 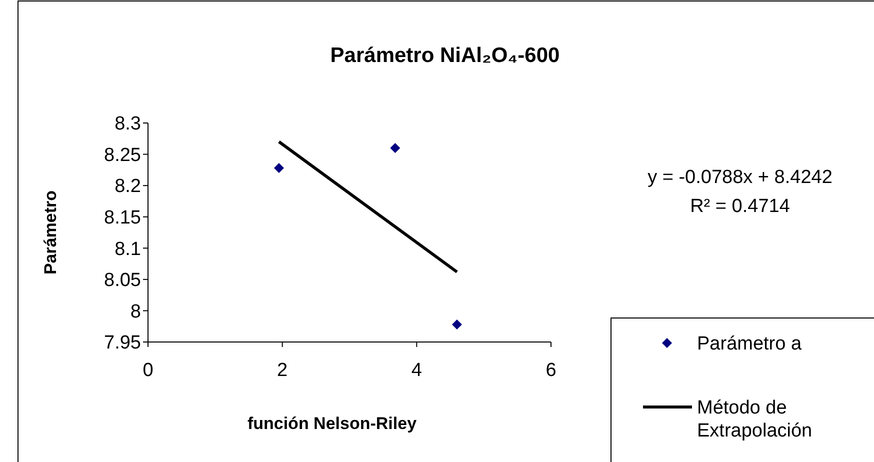 What do you see at coordinates (332, 423) in the screenshot?
I see `x-axis-title: función Nelson-Riley` at bounding box center [332, 423].